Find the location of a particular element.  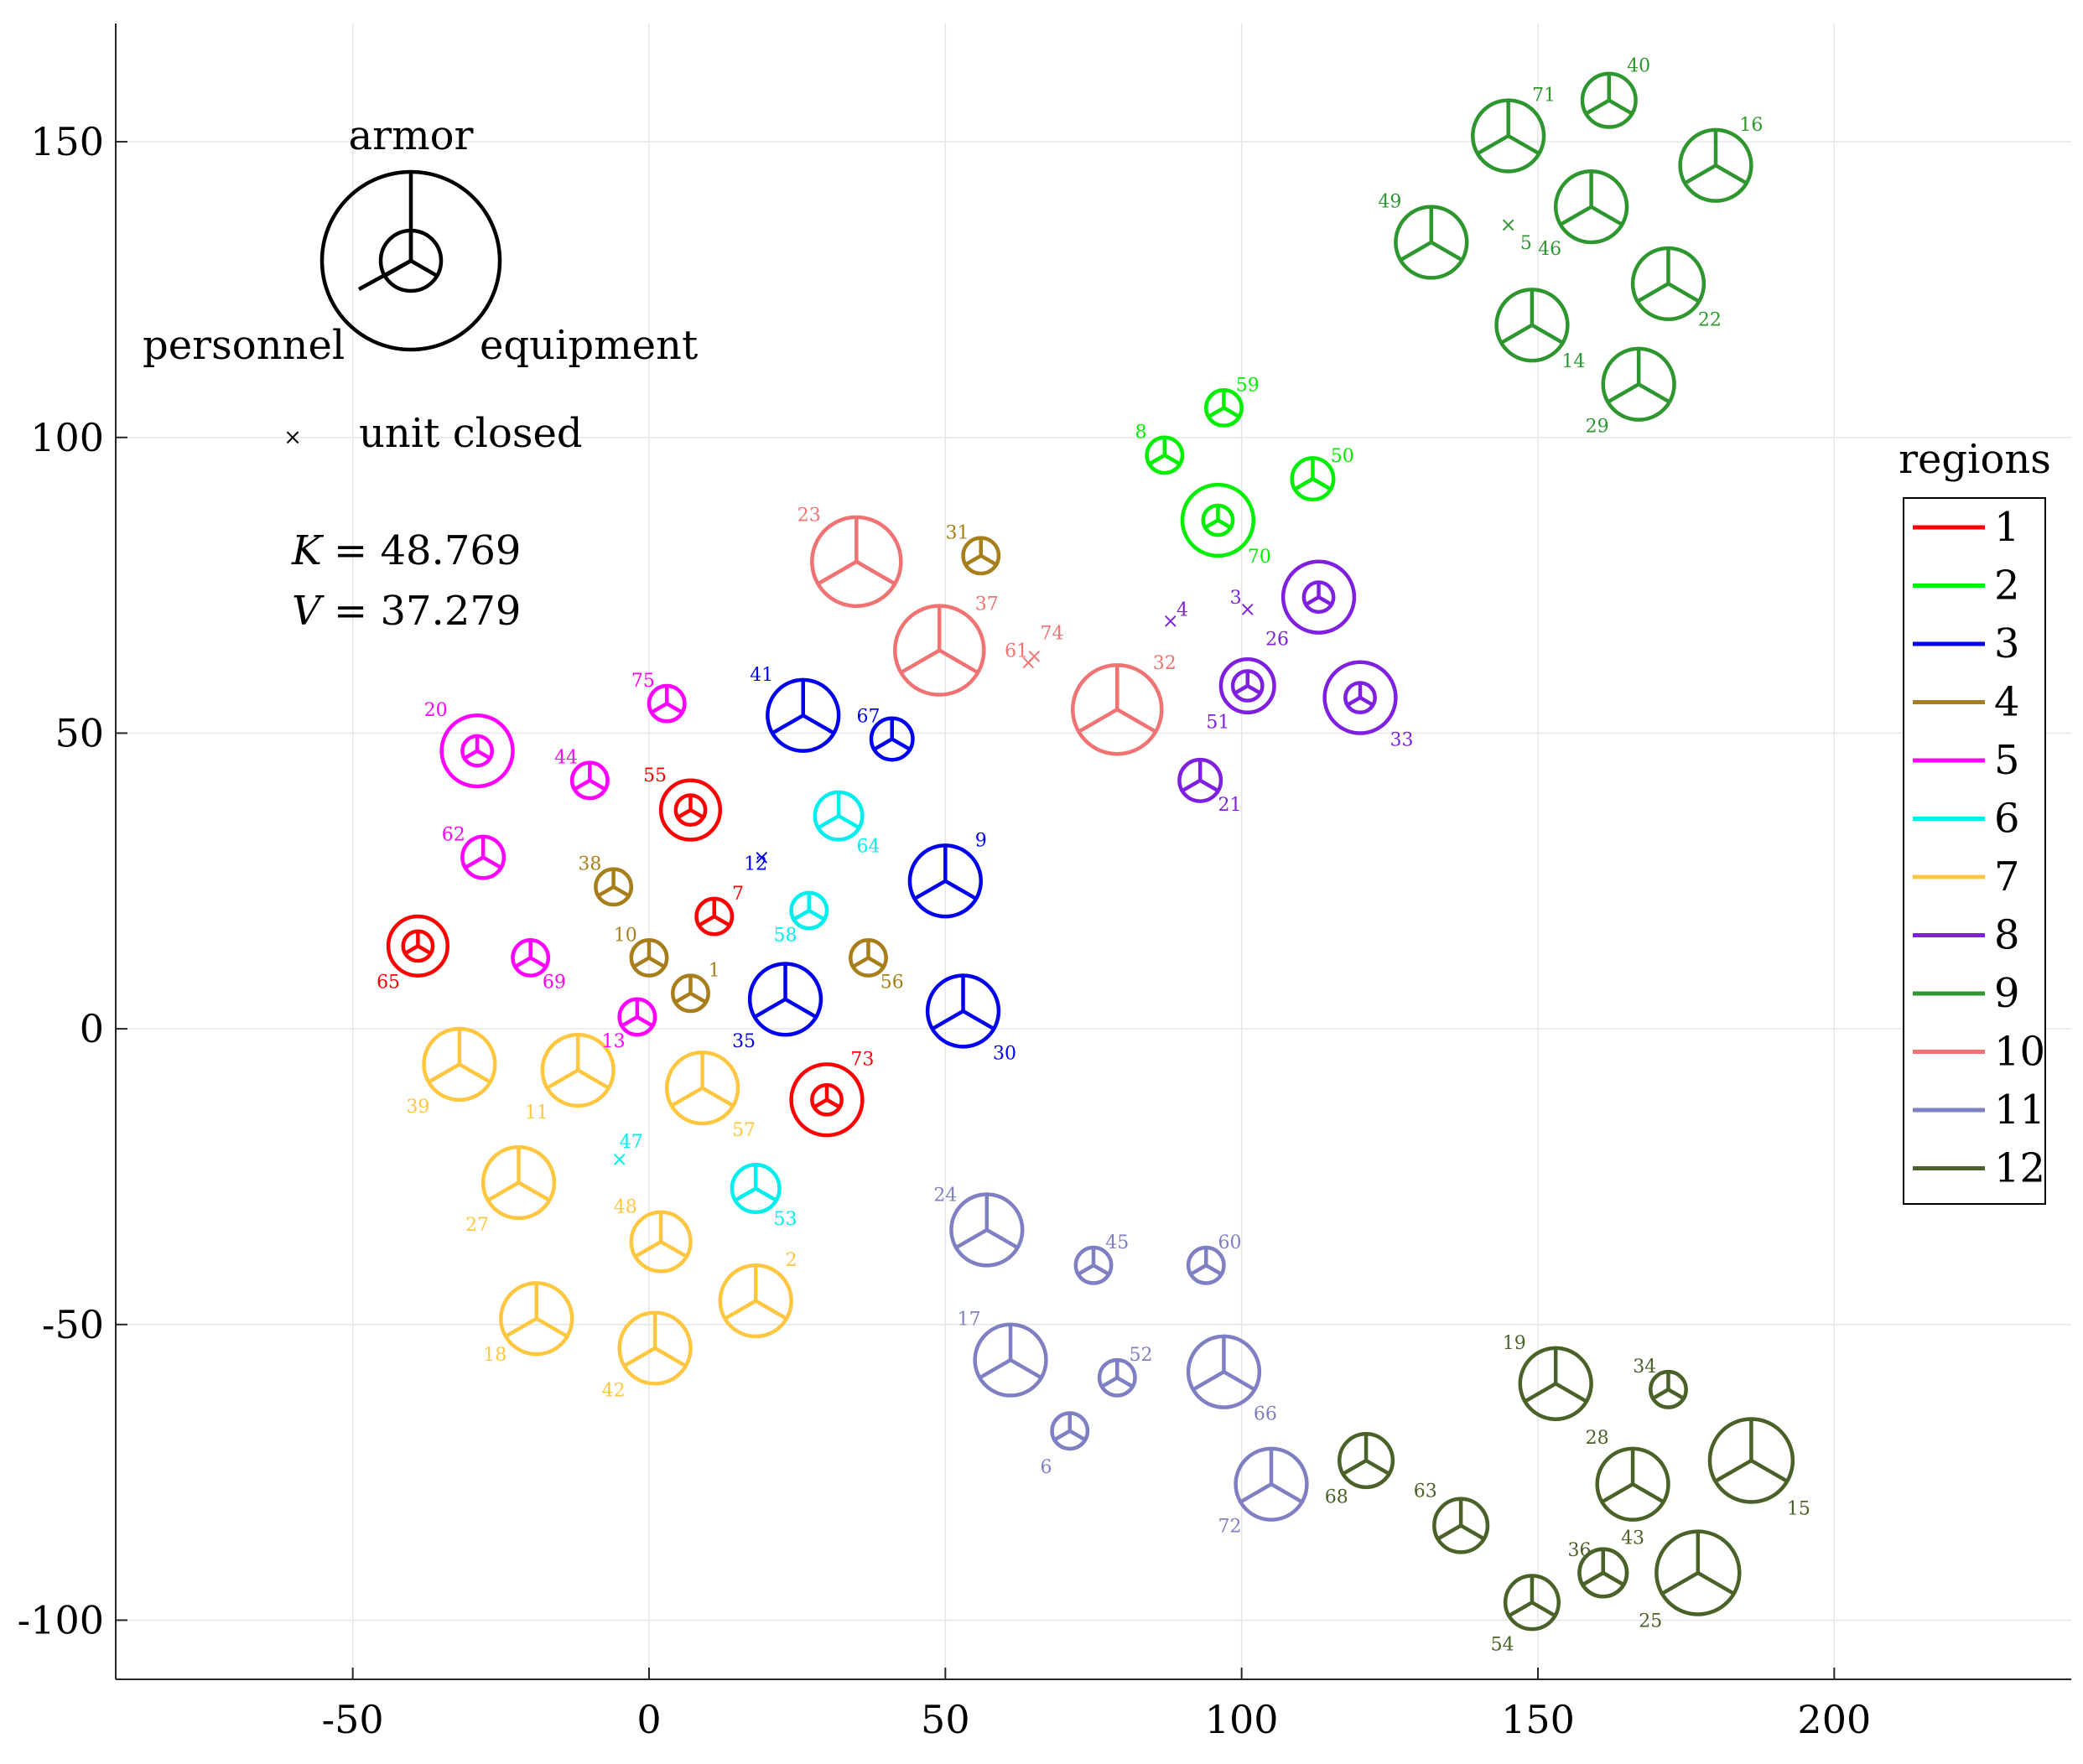

unit-label: 64 is located at coordinates (868, 846).